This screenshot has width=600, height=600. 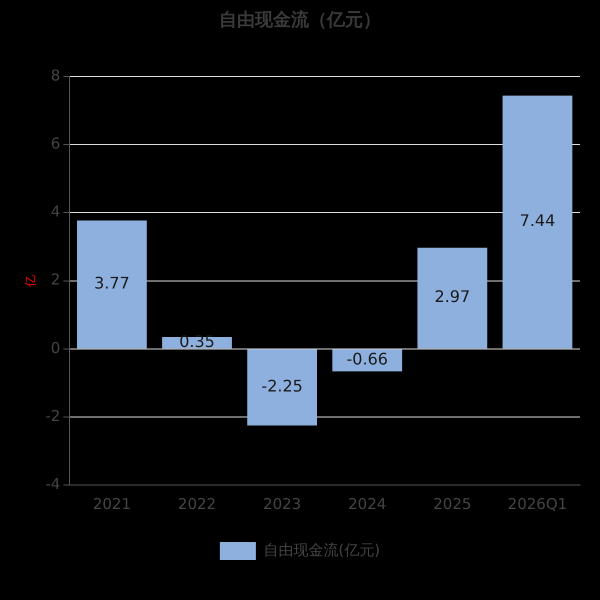 I want to click on x-tick-label: 2026Q1, so click(x=538, y=503).